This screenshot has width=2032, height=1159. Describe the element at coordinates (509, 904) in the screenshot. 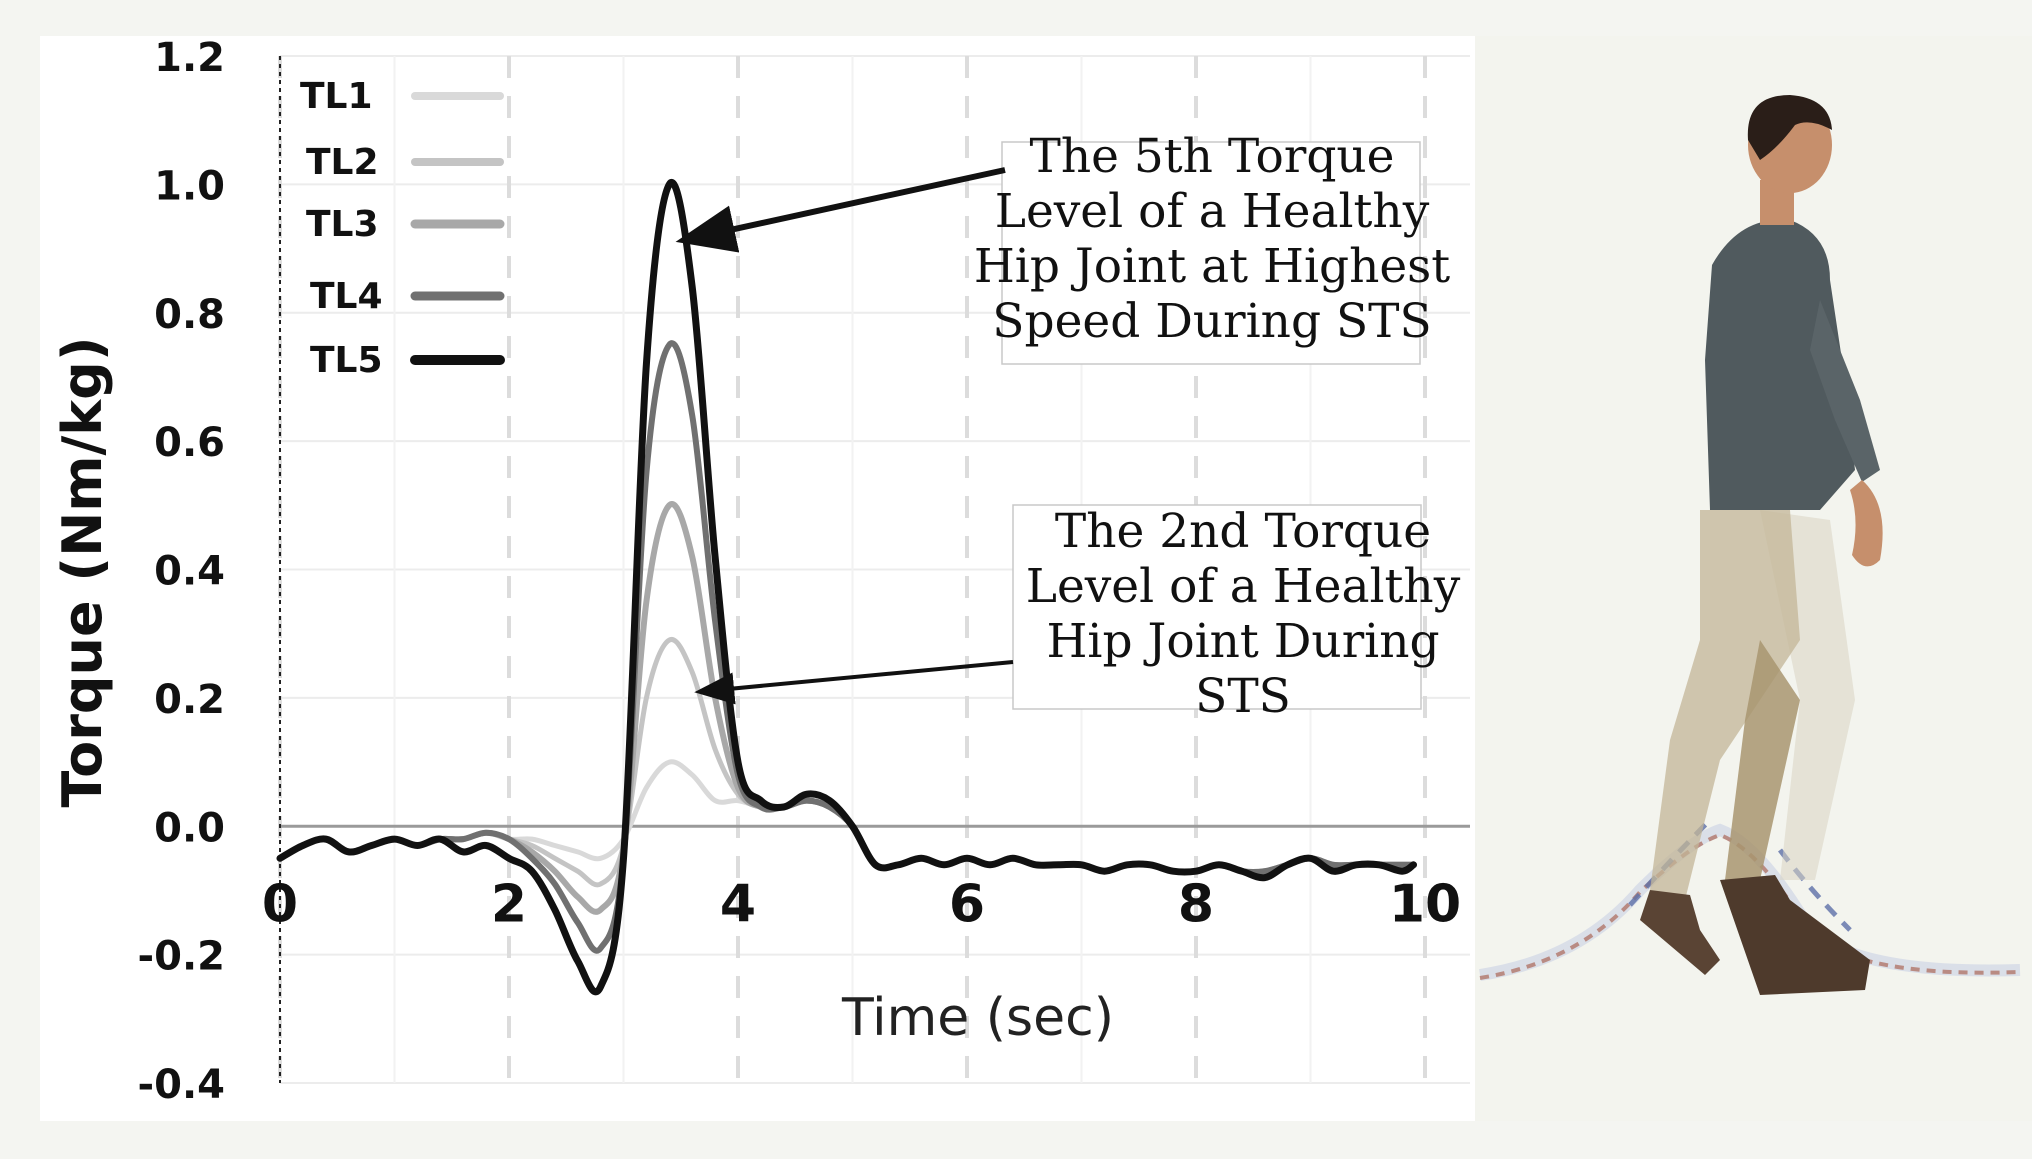

I see `x-tick-label: 2` at that location.